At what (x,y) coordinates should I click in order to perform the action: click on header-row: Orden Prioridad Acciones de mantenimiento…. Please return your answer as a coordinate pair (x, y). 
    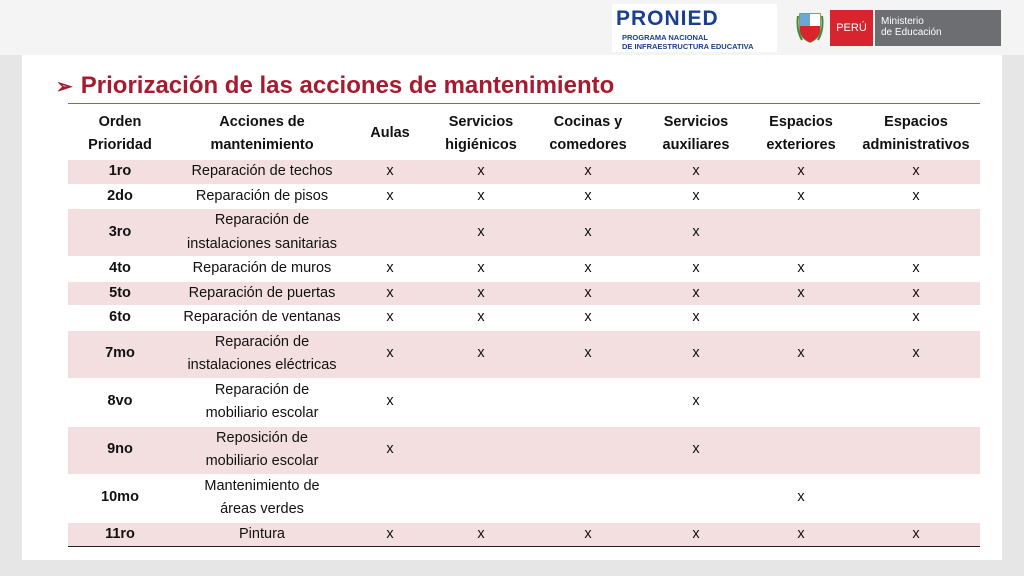
    Looking at the image, I should click on (524, 134).